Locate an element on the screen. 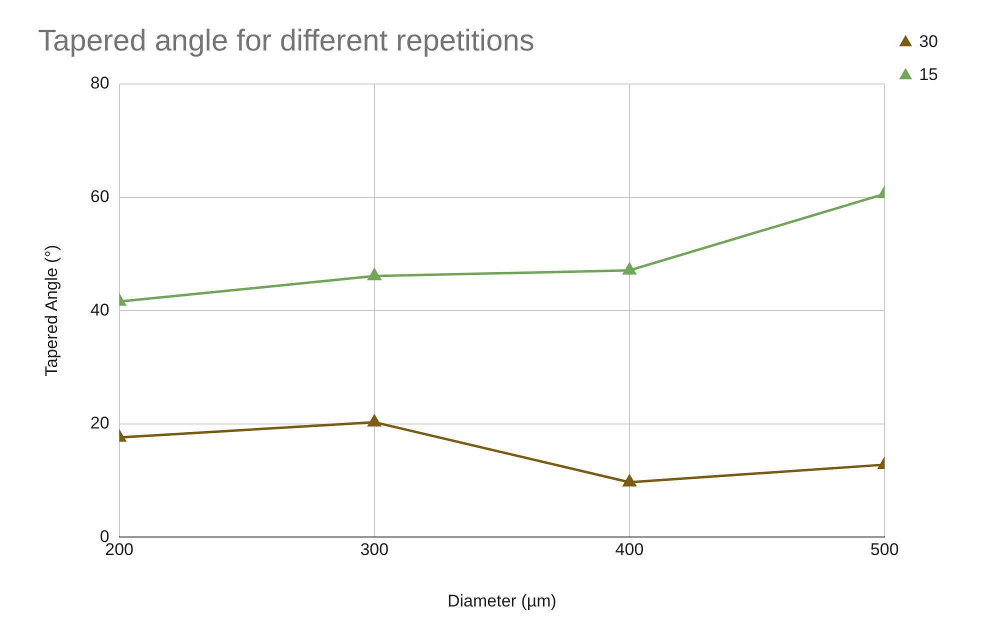  x-tick-label: 300 is located at coordinates (374, 550).